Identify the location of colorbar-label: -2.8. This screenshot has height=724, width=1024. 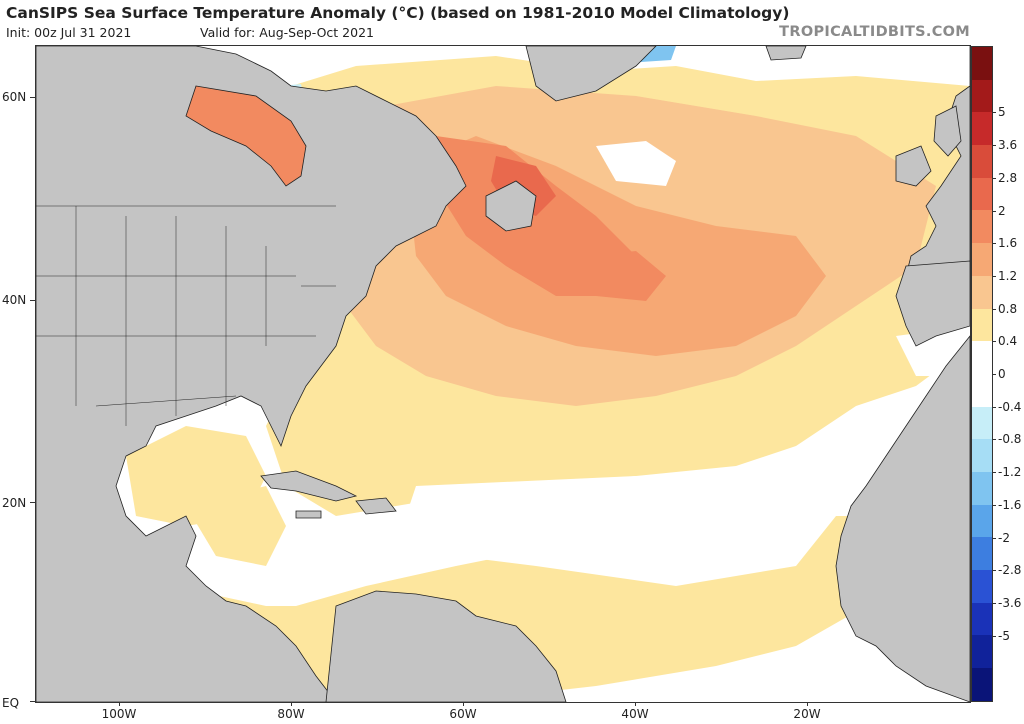
(1010, 570).